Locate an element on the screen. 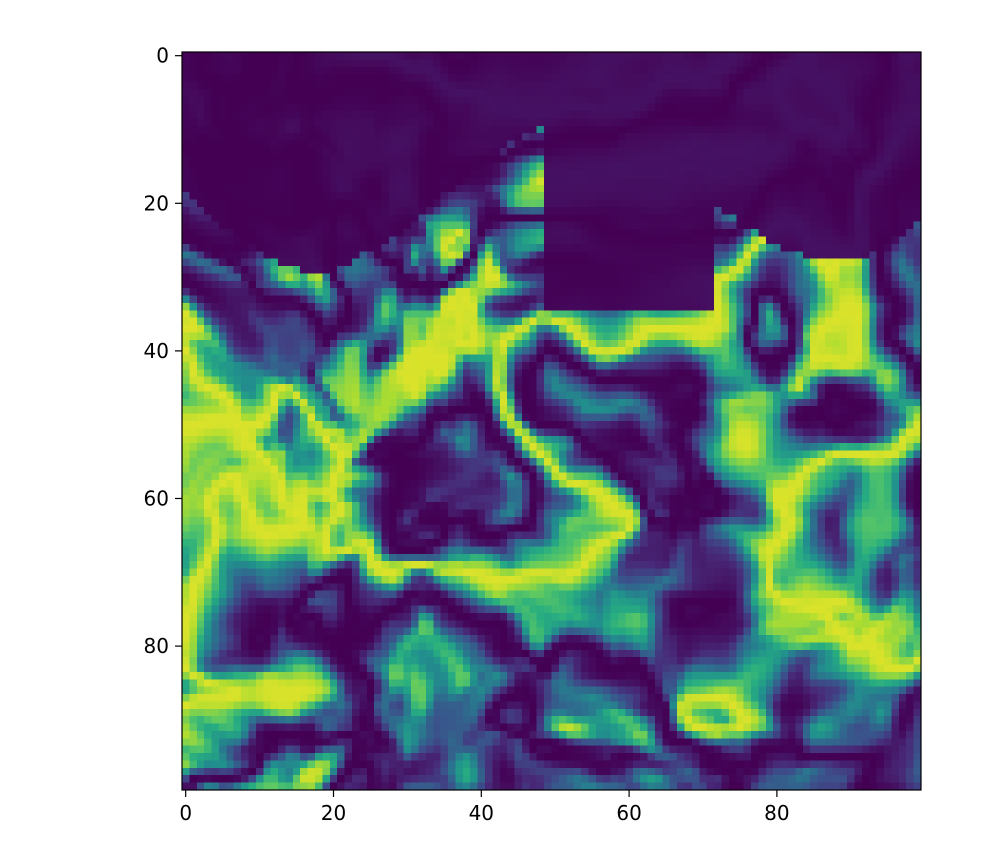  x-axis: 0 20 40 60 80 is located at coordinates (484, 807).